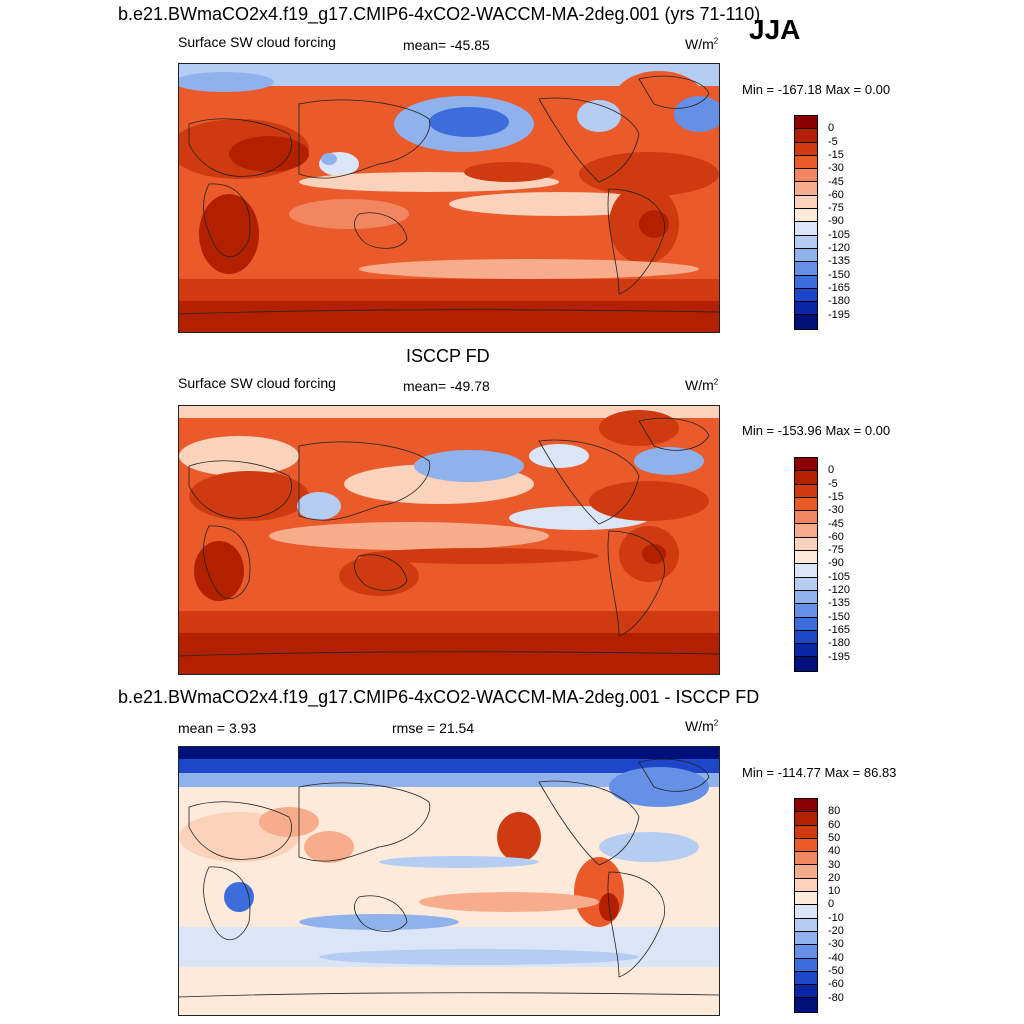 The height and width of the screenshot is (1024, 1024). I want to click on panel-1-colorbar, so click(806, 222).